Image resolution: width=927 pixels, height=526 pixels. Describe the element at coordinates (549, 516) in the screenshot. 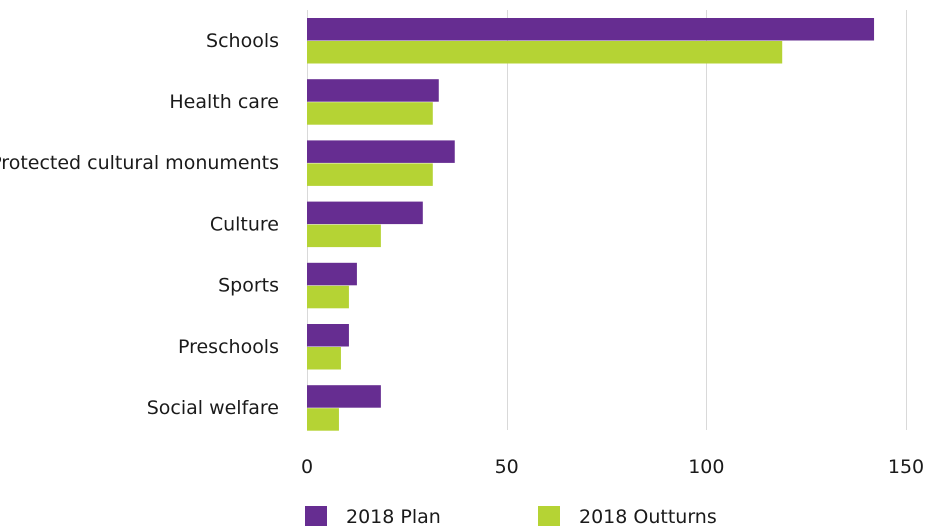

I see `legend-swatch-outturns` at that location.